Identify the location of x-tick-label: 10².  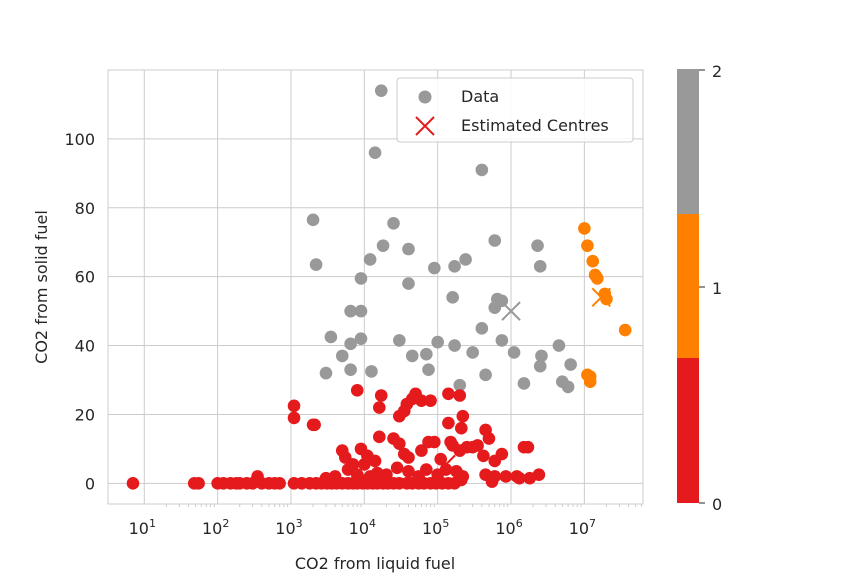
(215, 527).